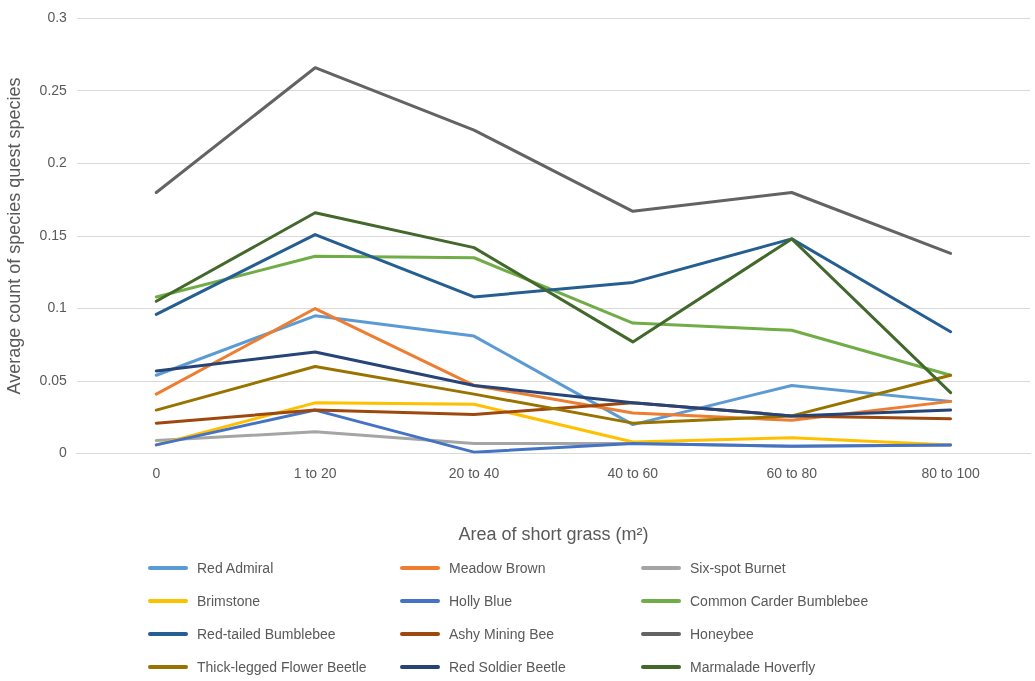 The image size is (1035, 681). Describe the element at coordinates (507, 667) in the screenshot. I see `legend-label: Red Soldier Beetle` at that location.